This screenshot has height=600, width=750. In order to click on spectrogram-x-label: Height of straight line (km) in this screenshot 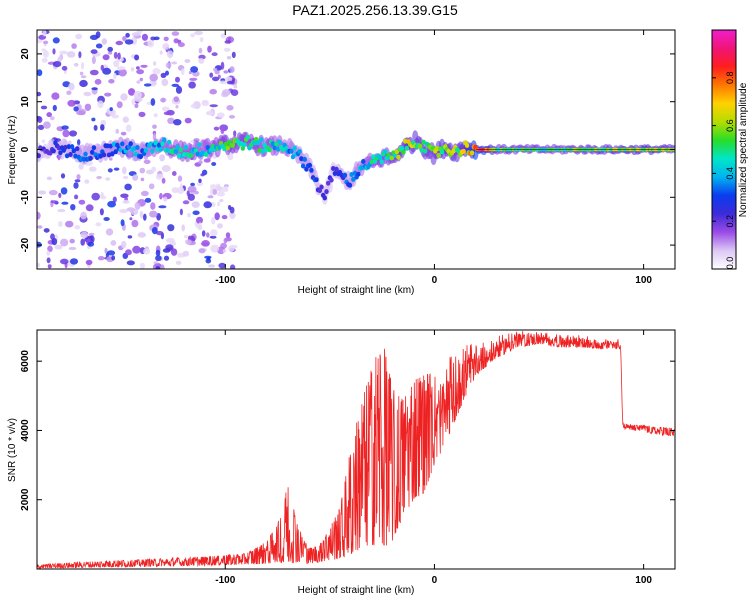, I will do `click(356, 290)`.